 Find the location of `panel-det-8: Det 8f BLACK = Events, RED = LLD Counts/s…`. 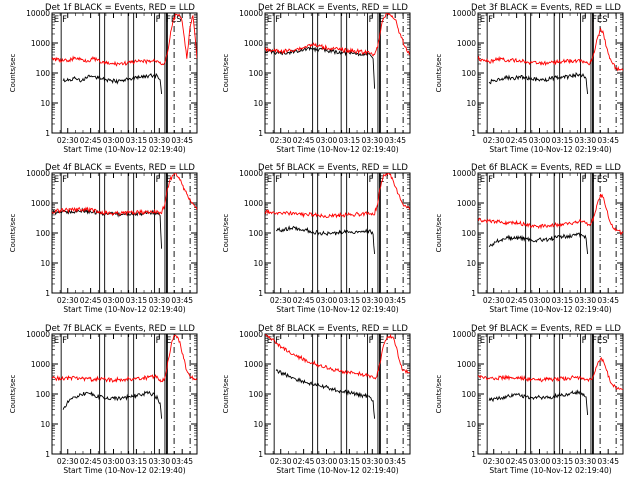

panel-det-8: Det 8f BLACK = Events, RED = LLD Counts/s… is located at coordinates (316, 399).